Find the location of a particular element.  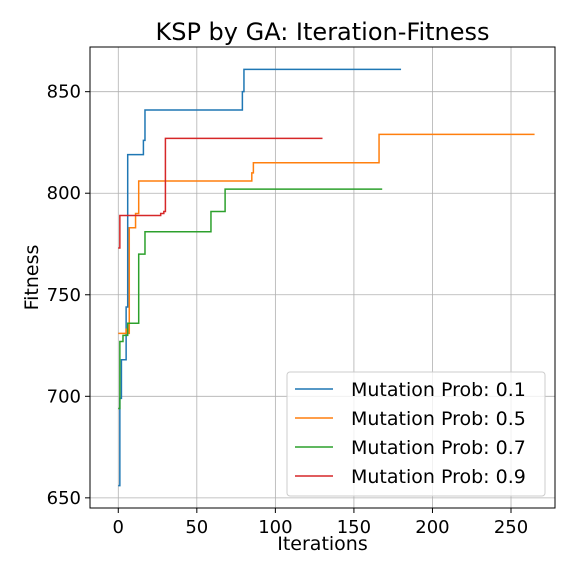

x-tick-label: 50 is located at coordinates (196, 527).